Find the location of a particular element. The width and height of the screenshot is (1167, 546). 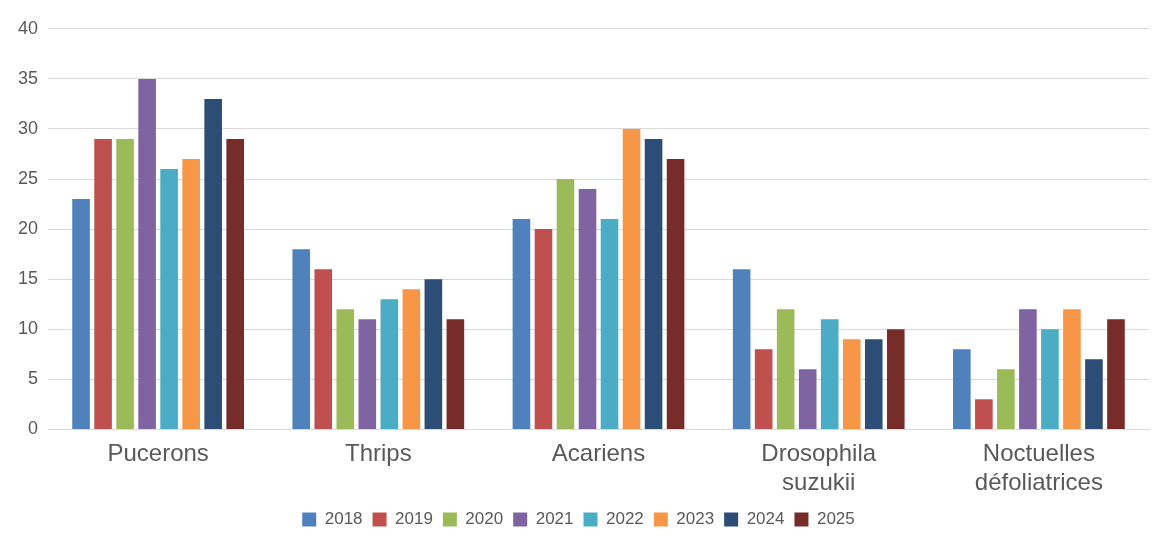

legend-label: 2024 is located at coordinates (765, 519).